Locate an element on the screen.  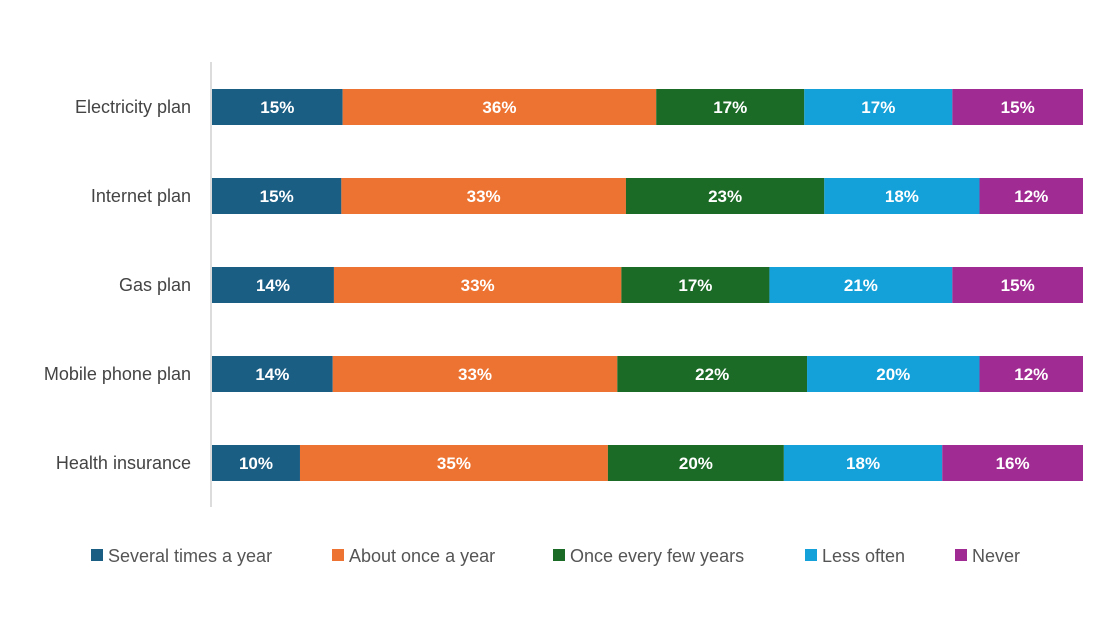
category-label: Mobile phone plan is located at coordinates (117, 374).